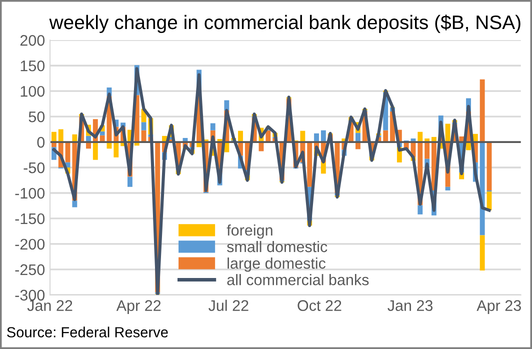 This screenshot has height=349, width=532. What do you see at coordinates (498, 307) in the screenshot?
I see `x-tick-label: Apr 23` at bounding box center [498, 307].